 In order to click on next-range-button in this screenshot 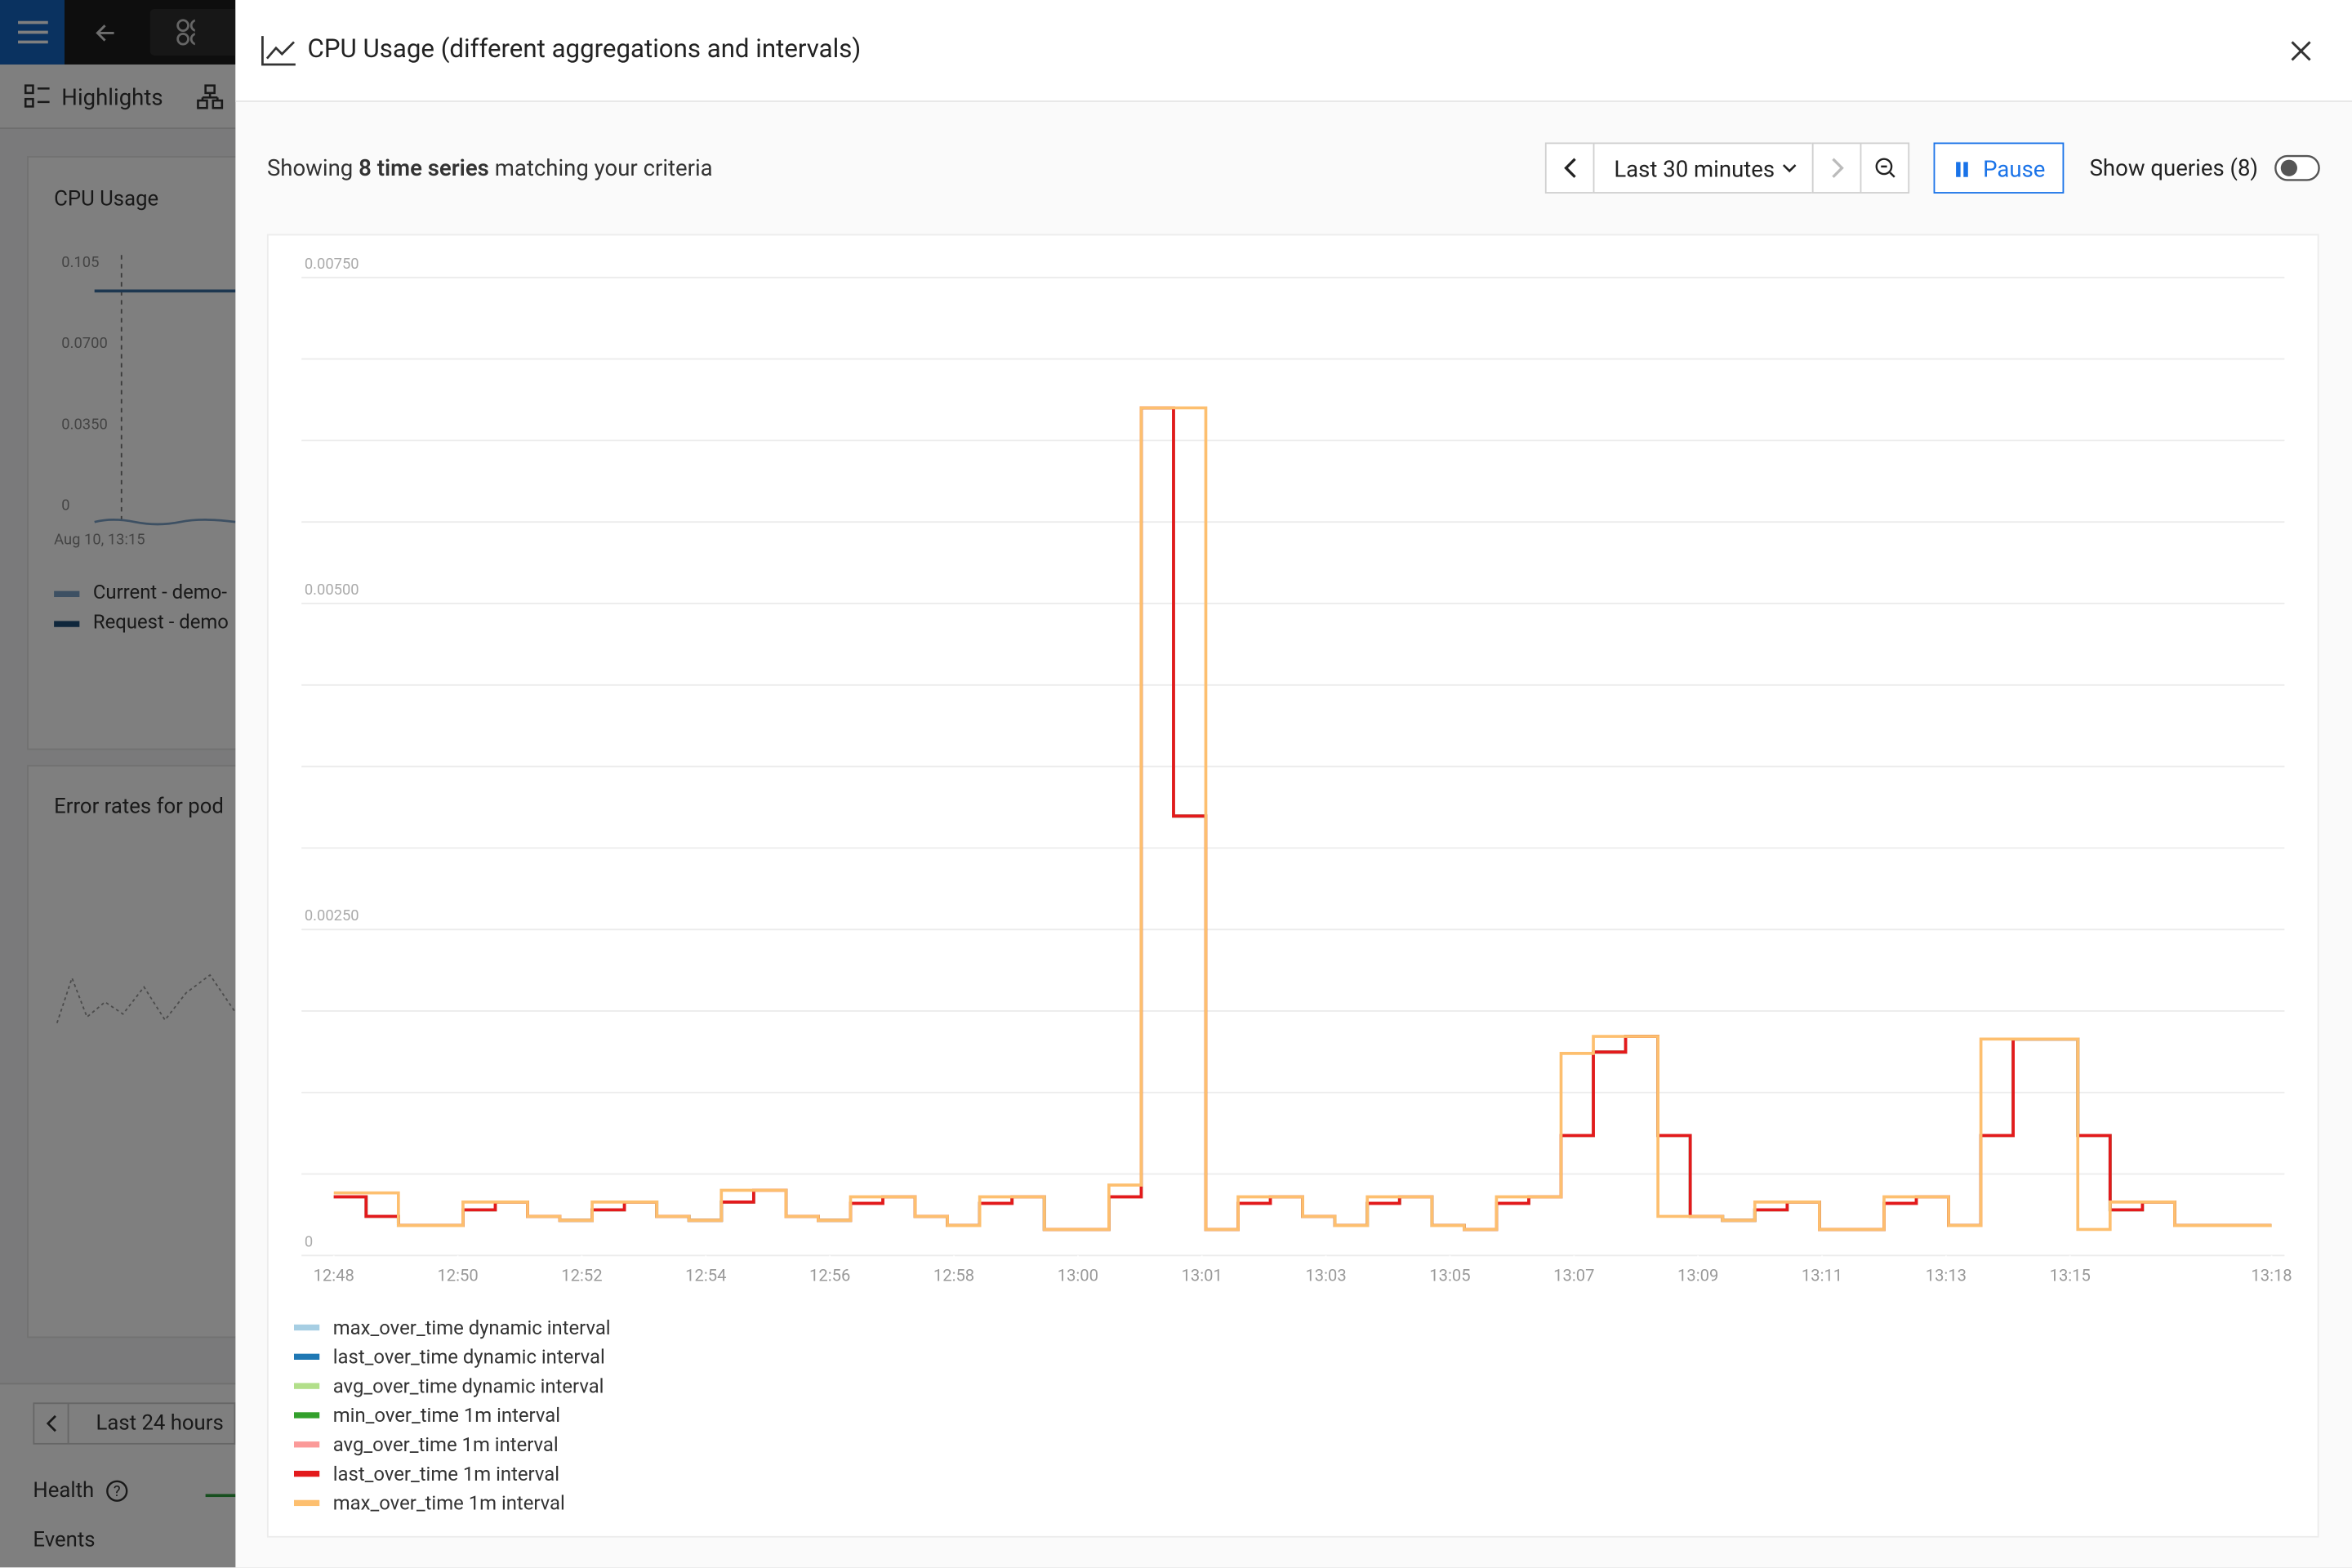, I will do `click(1836, 168)`.